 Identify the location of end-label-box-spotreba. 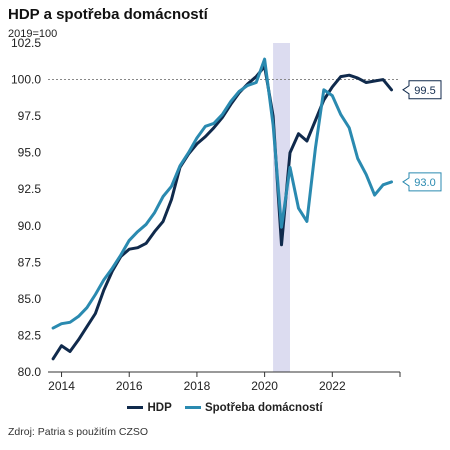
(422, 182).